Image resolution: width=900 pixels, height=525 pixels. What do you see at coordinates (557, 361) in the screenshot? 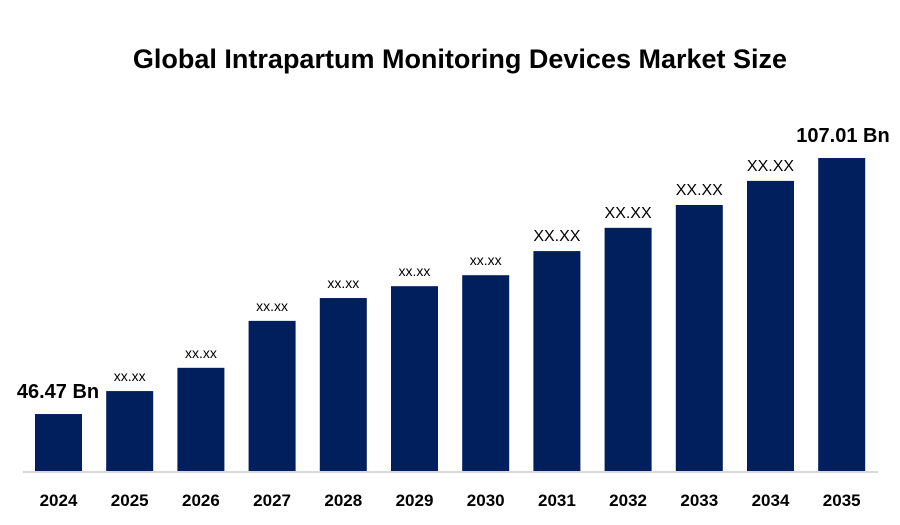
I see `bar-2031` at bounding box center [557, 361].